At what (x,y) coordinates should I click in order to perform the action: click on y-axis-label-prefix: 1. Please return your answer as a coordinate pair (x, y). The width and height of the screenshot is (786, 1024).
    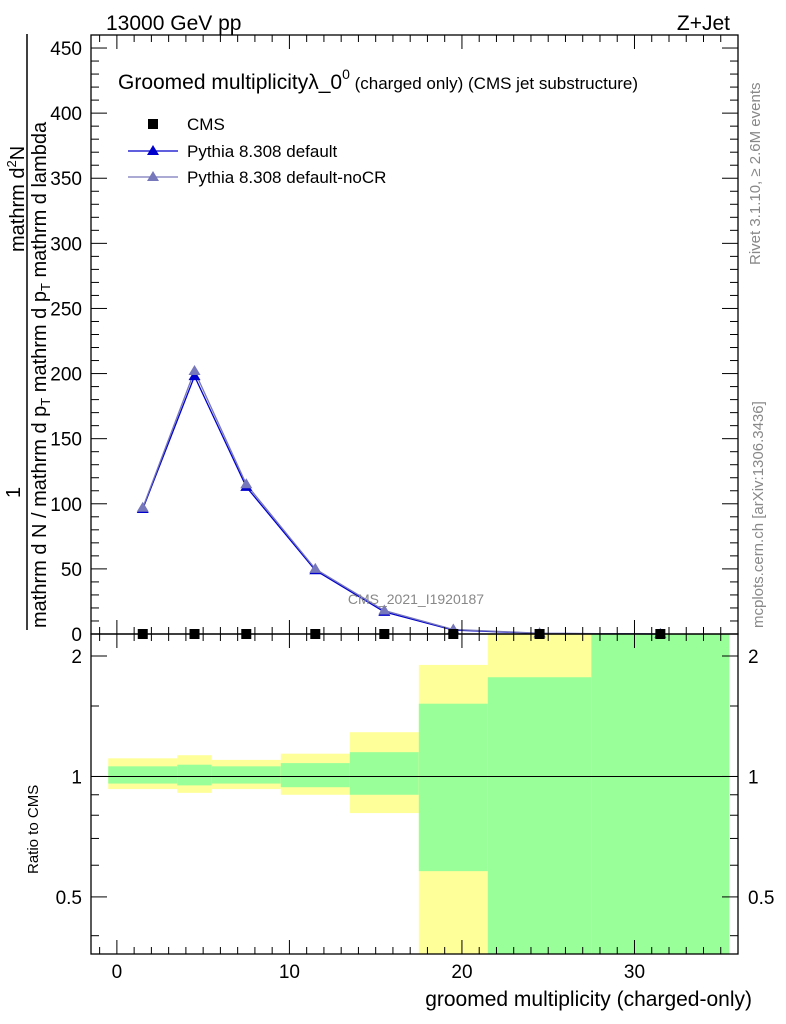
    Looking at the image, I should click on (14, 492).